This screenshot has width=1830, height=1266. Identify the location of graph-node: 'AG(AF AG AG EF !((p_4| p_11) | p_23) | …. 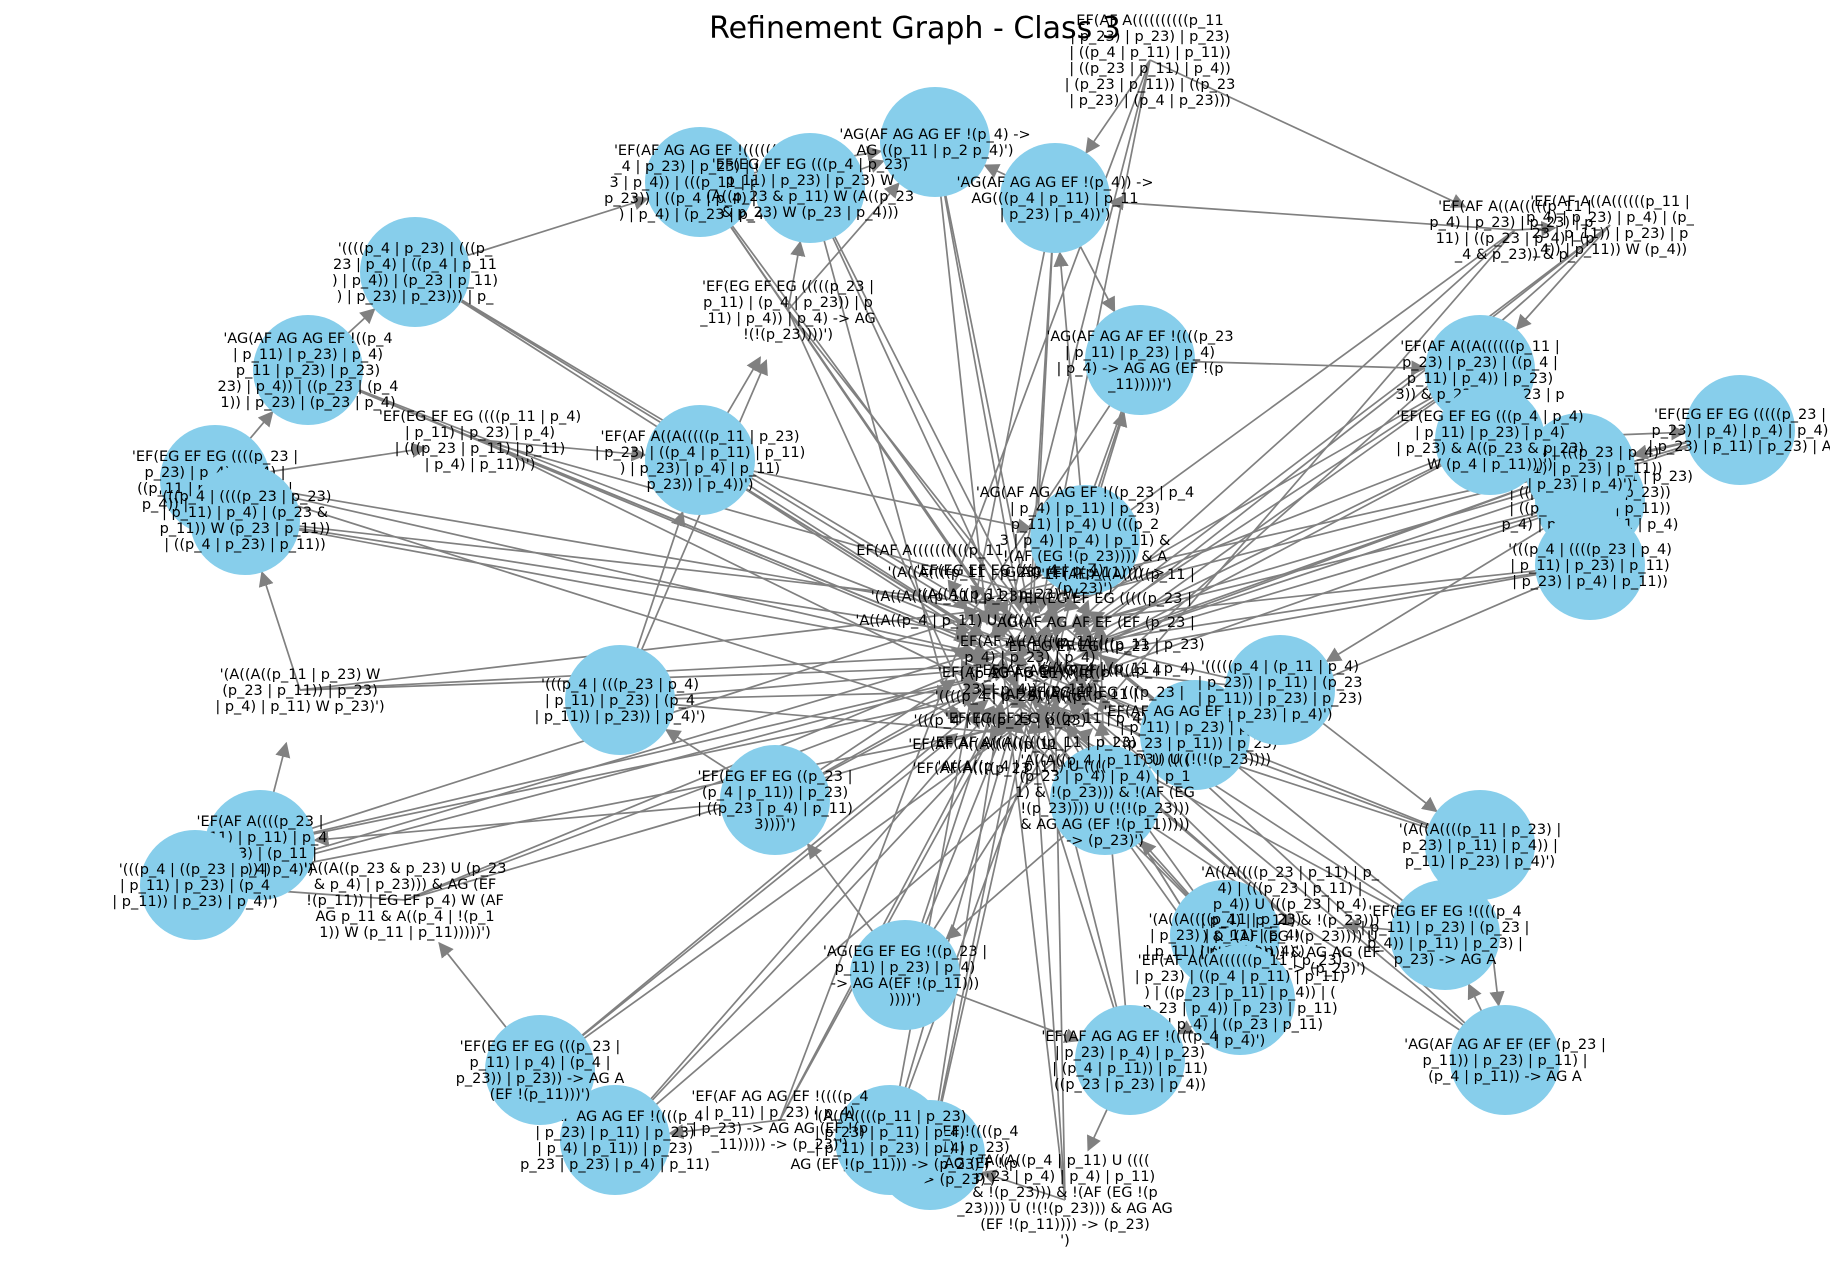
(308, 370).